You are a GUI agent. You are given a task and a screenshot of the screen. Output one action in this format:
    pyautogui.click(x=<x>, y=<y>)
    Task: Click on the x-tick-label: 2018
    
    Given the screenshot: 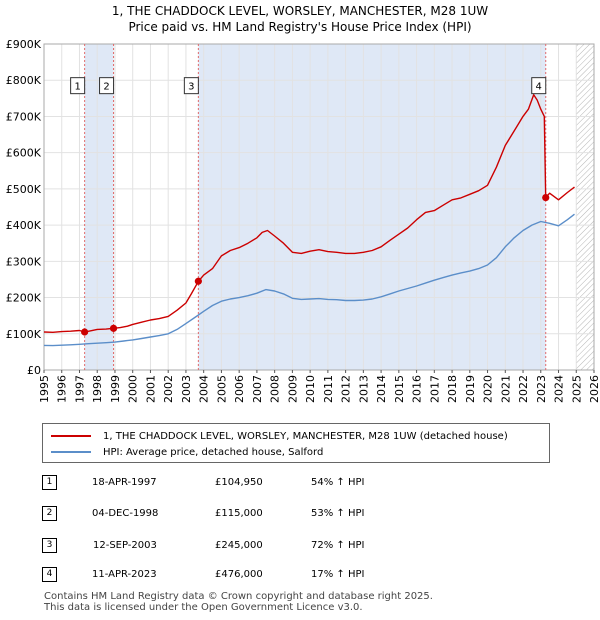 What is the action you would take?
    pyautogui.click(x=452, y=389)
    